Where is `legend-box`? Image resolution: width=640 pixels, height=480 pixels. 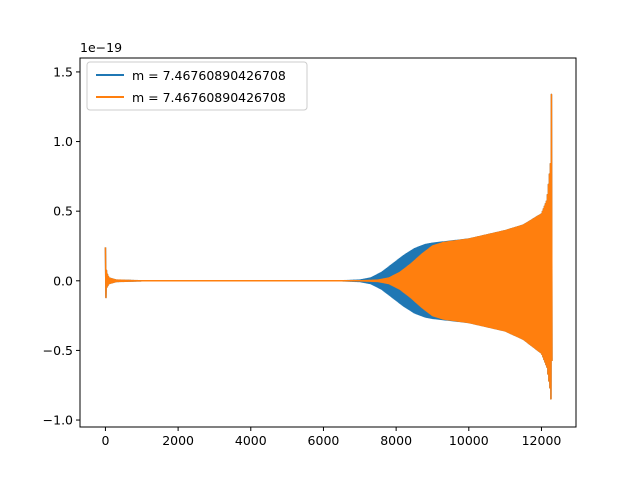 legend-box is located at coordinates (197, 86).